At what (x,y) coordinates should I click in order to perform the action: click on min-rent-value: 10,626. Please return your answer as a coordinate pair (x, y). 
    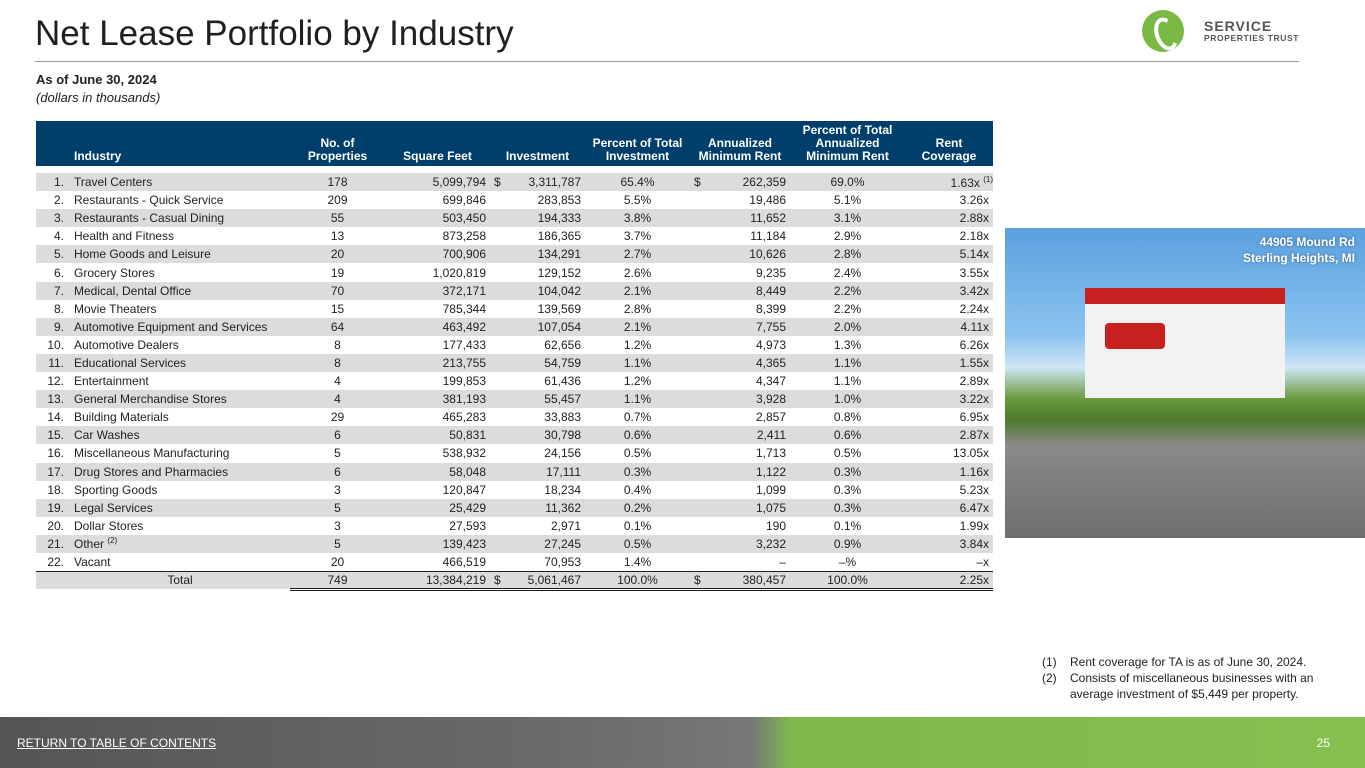
    Looking at the image, I should click on (767, 254).